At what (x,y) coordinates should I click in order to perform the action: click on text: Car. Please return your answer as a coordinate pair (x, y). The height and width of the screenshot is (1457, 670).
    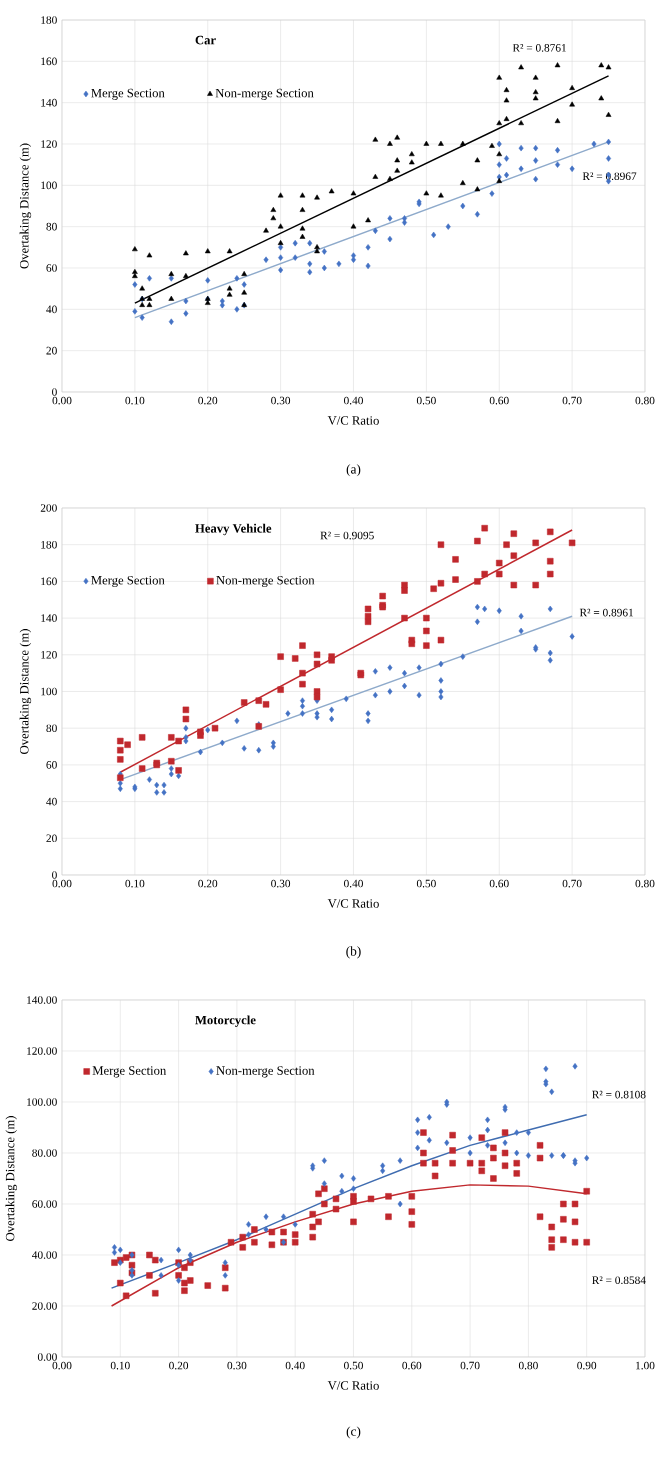
    Looking at the image, I should click on (205, 40).